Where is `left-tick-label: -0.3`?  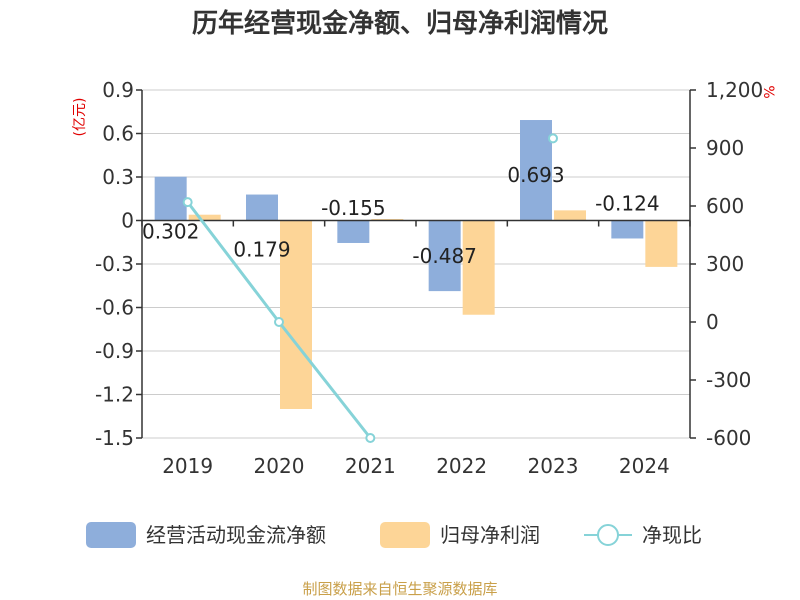
left-tick-label: -0.3 is located at coordinates (114, 264).